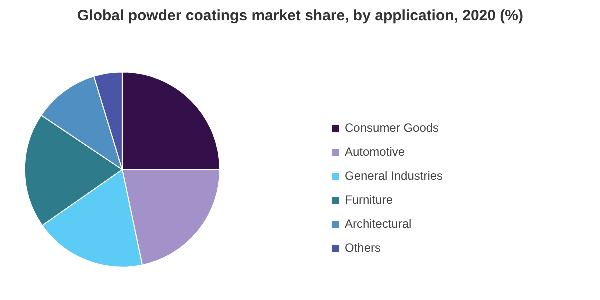  Describe the element at coordinates (378, 224) in the screenshot. I see `legend-label: Architectural` at that location.